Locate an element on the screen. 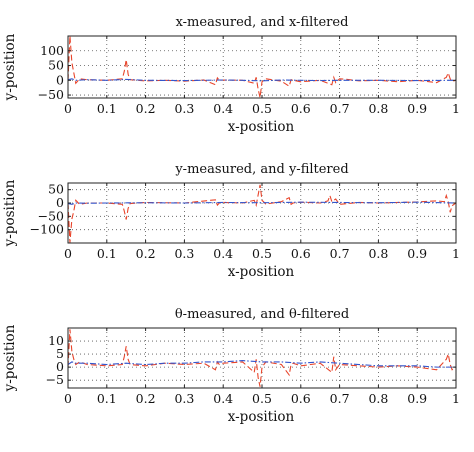  chart-title: y-measured, and y-filtered is located at coordinates (261, 169).